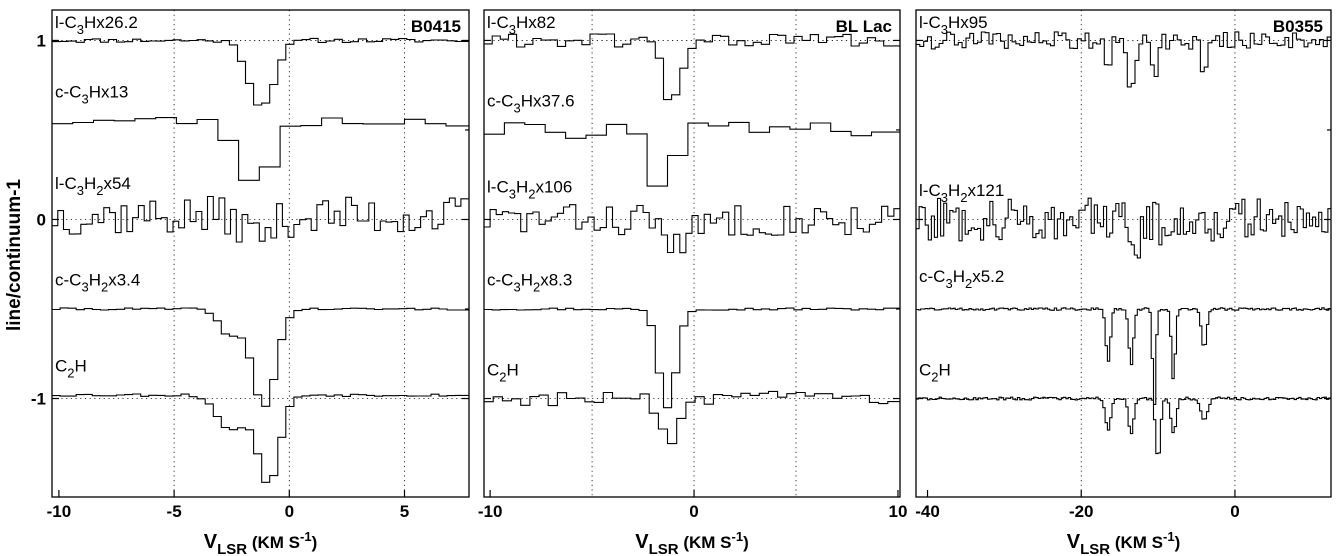  What do you see at coordinates (864, 26) in the screenshot?
I see `panel-title: BL Lac` at bounding box center [864, 26].